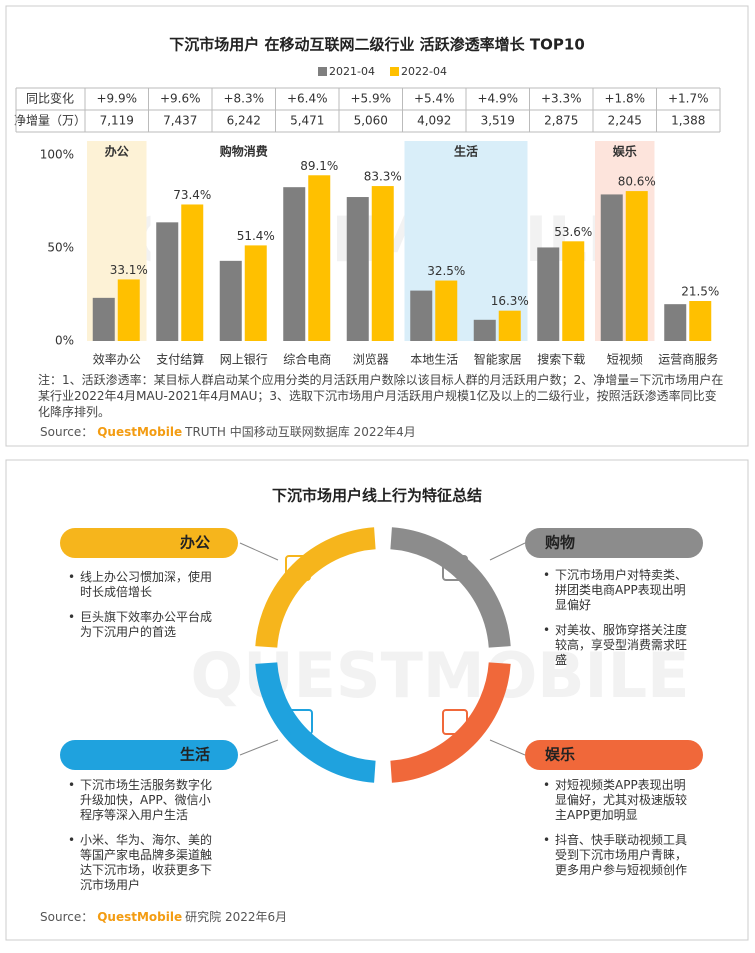  What do you see at coordinates (143, 585) in the screenshot?
I see `bullet: 线上办公习惯加深，使用时长成倍增长` at bounding box center [143, 585].